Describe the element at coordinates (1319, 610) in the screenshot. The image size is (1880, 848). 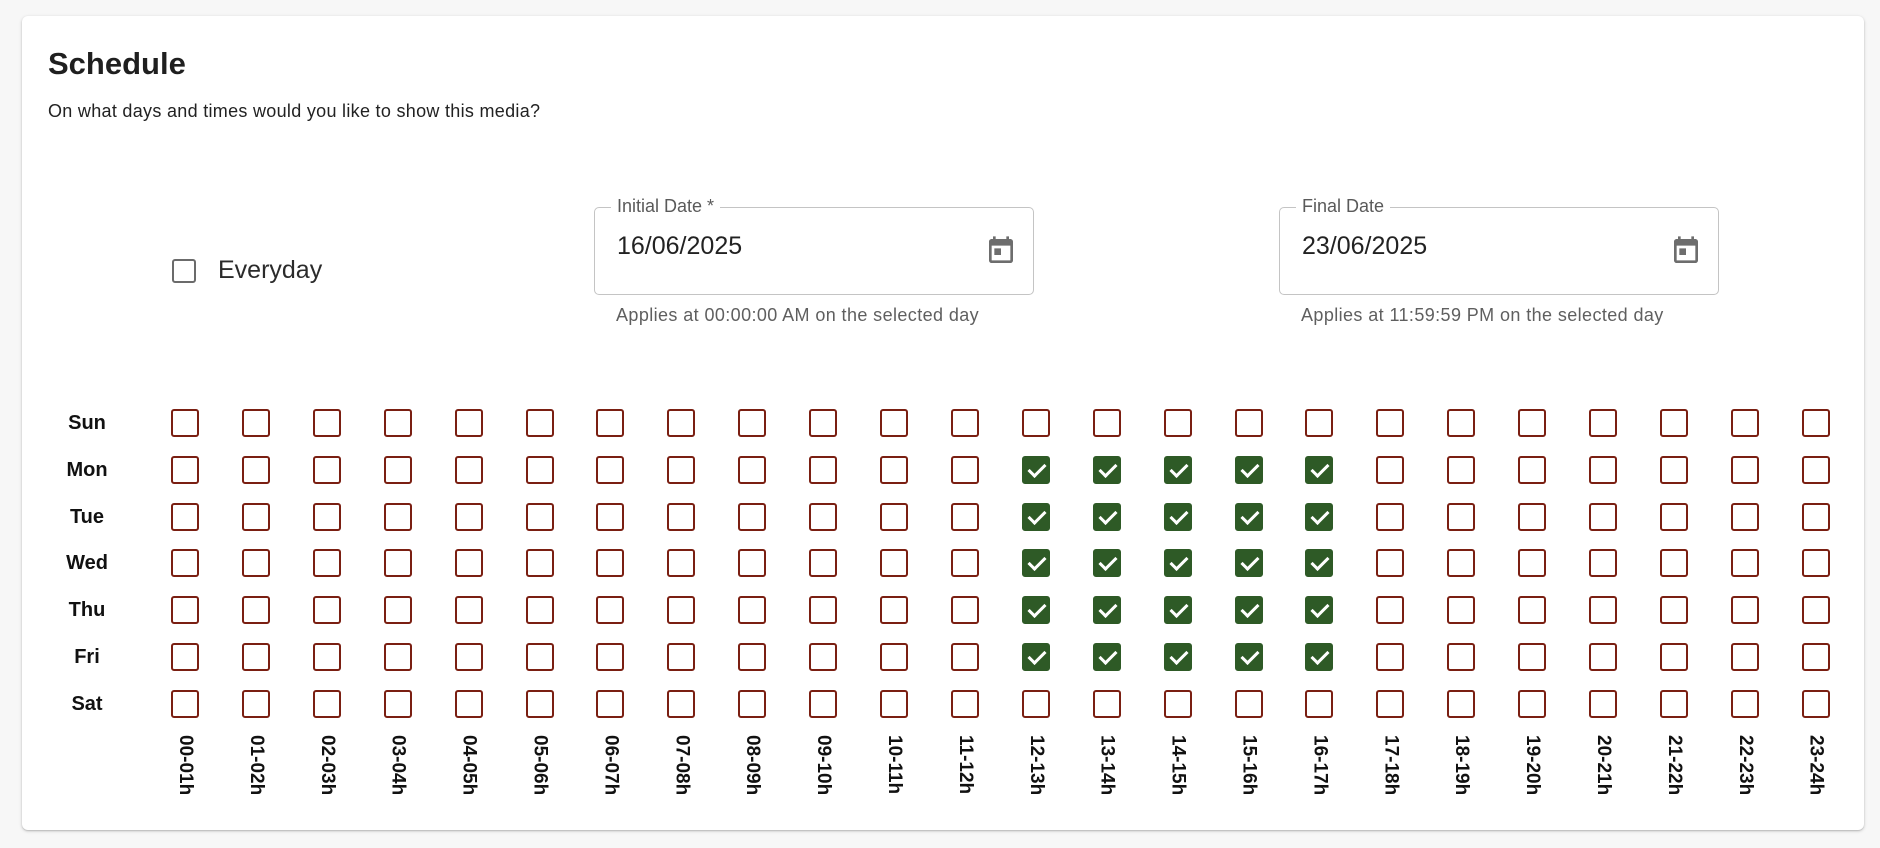
I see `slot-thu-16-17h` at that location.